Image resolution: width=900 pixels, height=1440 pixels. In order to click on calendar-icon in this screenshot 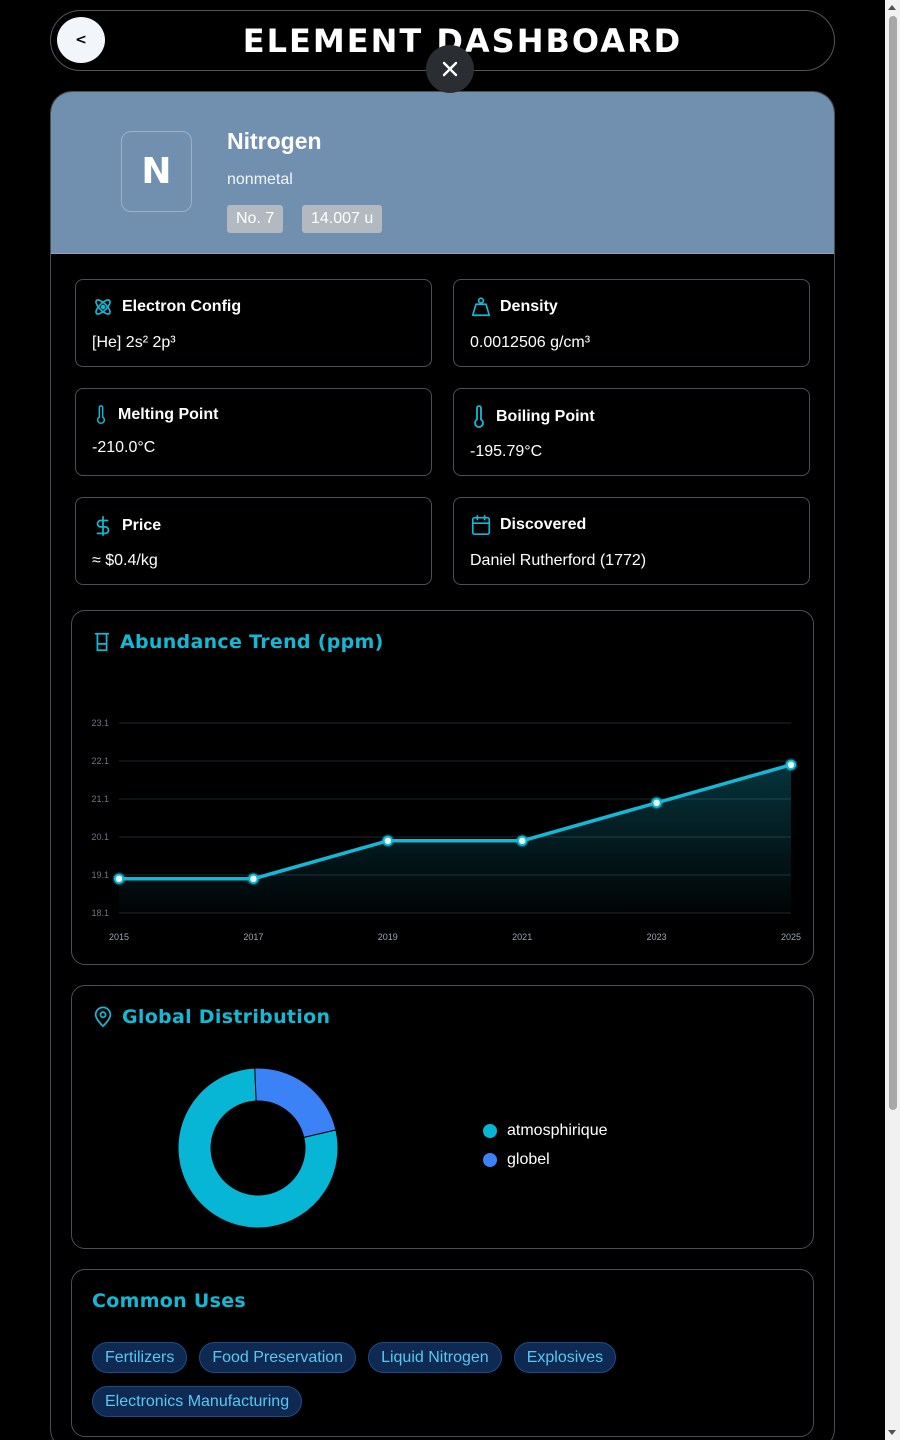, I will do `click(481, 525)`.